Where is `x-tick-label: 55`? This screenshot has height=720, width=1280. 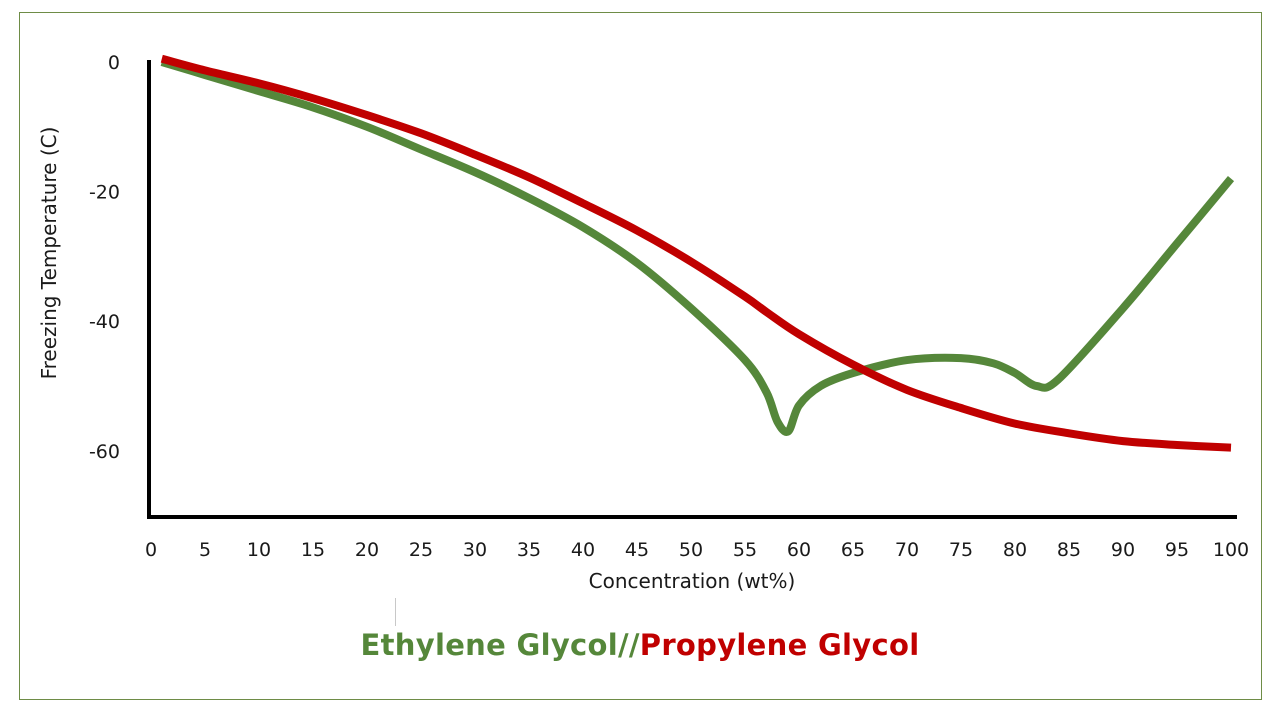 x-tick-label: 55 is located at coordinates (745, 550).